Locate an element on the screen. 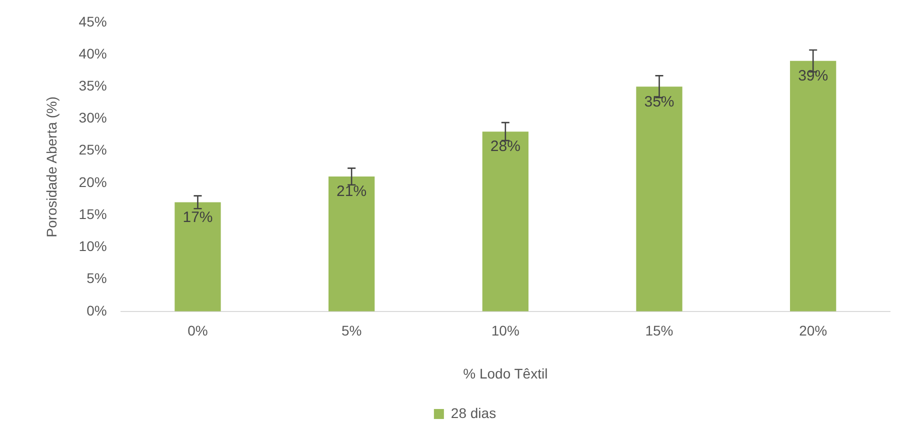 The image size is (908, 441). y-tick-label: 20% is located at coordinates (92, 182).